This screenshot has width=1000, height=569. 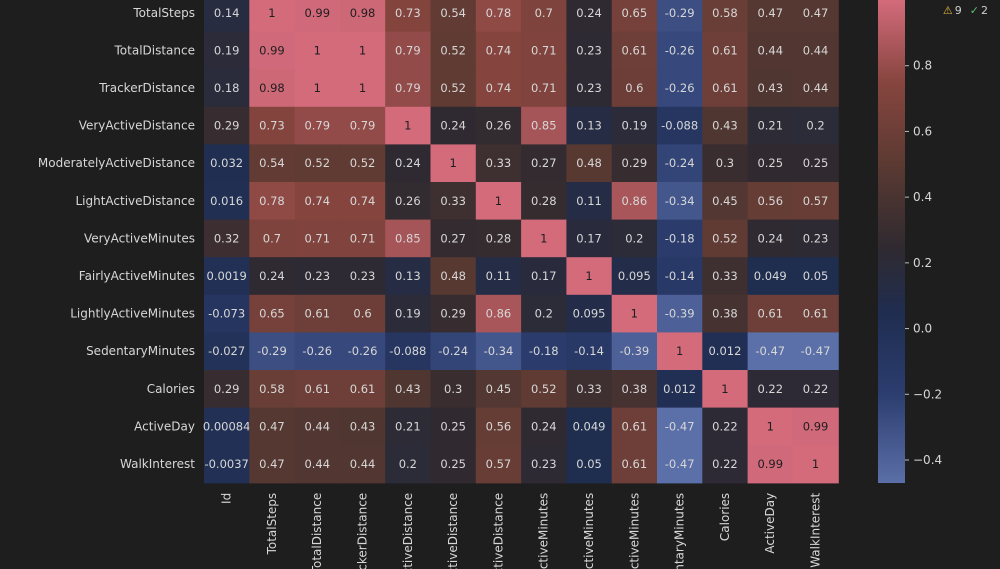 What do you see at coordinates (815, 464) in the screenshot?
I see `cell-value-label: 1` at bounding box center [815, 464].